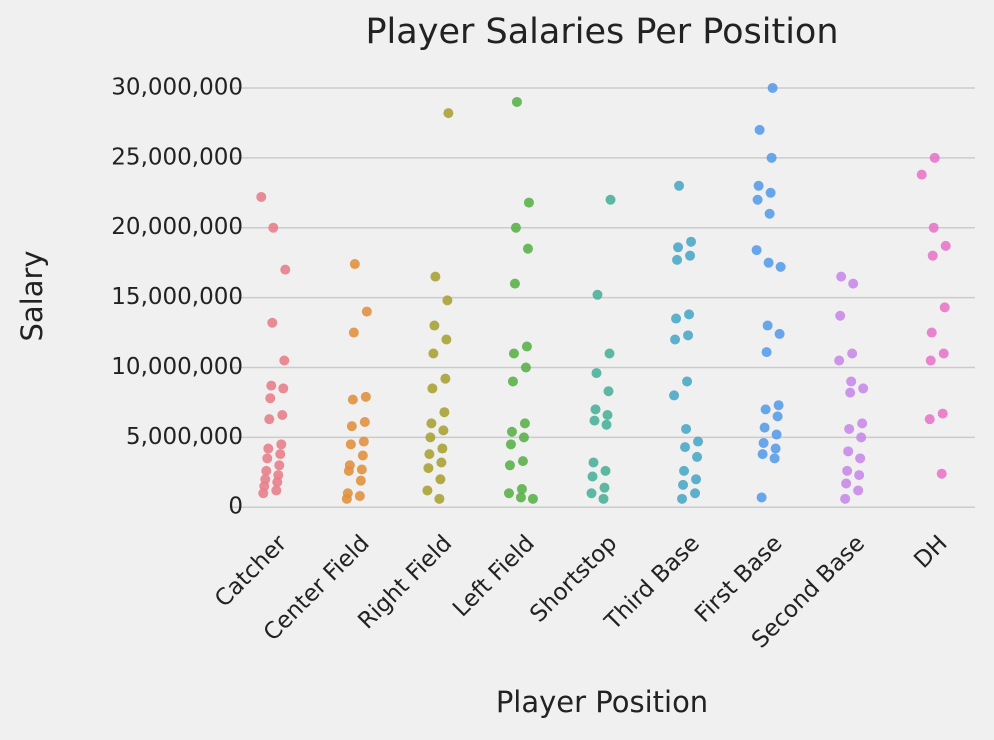 The image size is (994, 740). Describe the element at coordinates (177, 297) in the screenshot. I see `y-tick-label: 15,000,000` at that location.